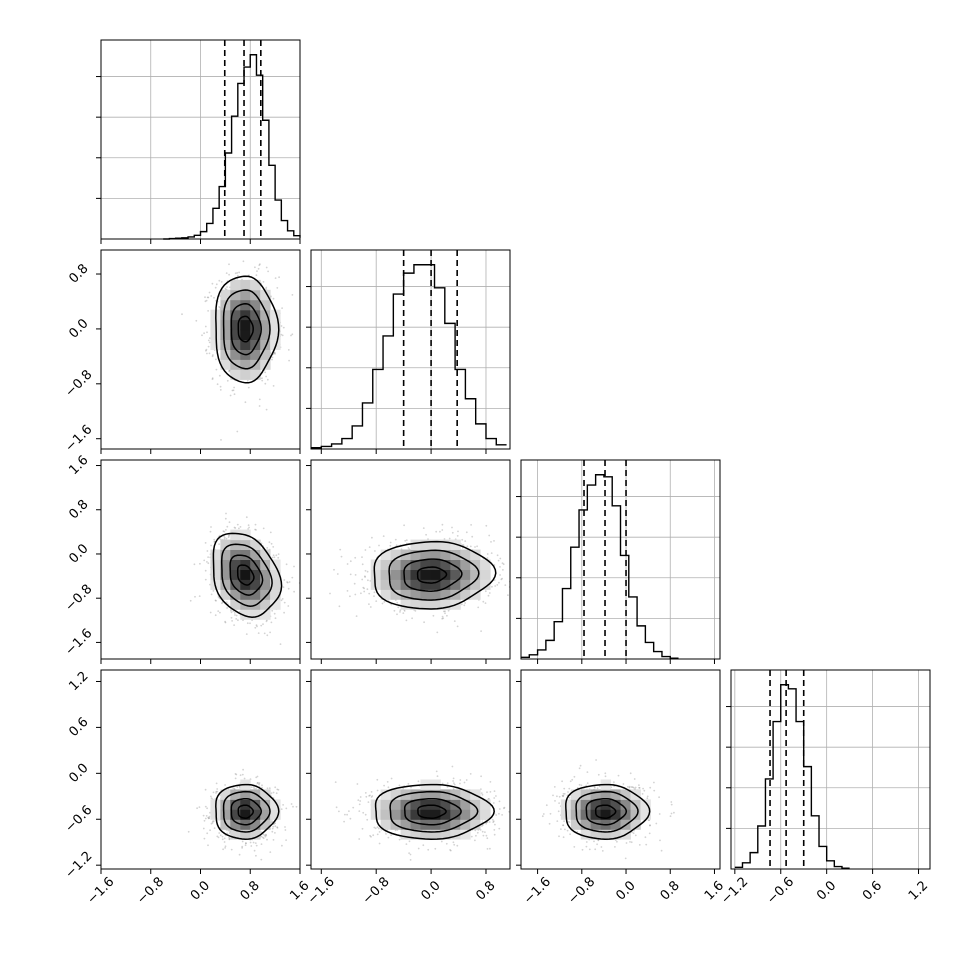 This screenshot has width=970, height=974. What do you see at coordinates (620, 559) in the screenshot?
I see `panel-background` at bounding box center [620, 559].